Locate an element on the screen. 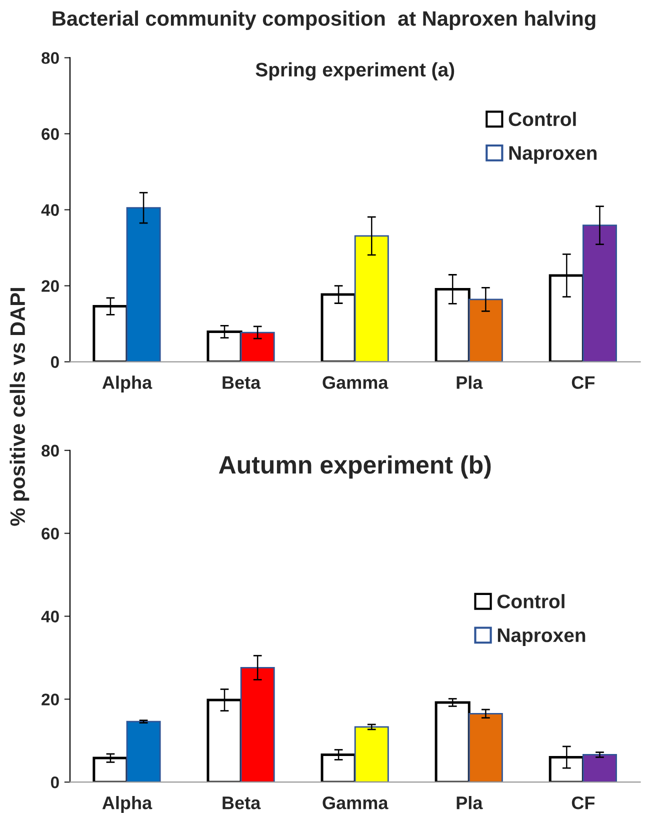 This screenshot has width=648, height=813. chart-subtitle: Spring experiment (a) is located at coordinates (355, 71).